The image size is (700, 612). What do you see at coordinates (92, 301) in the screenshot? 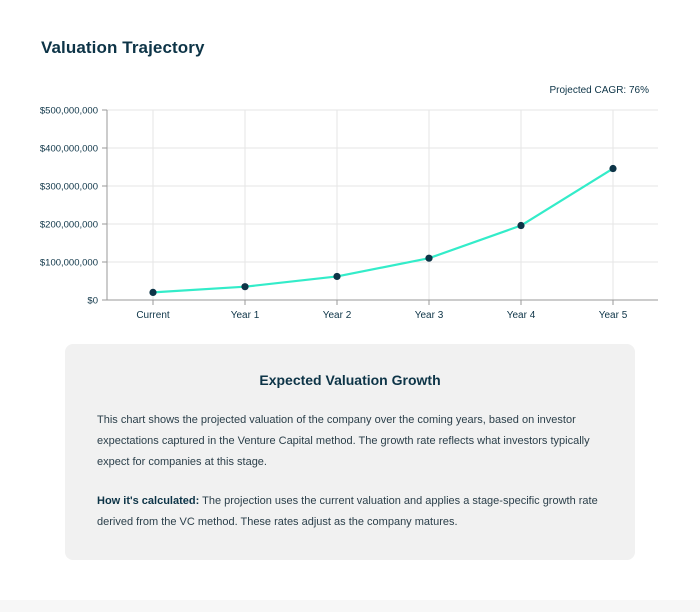
I see `y-tick-label: $0` at bounding box center [92, 301].